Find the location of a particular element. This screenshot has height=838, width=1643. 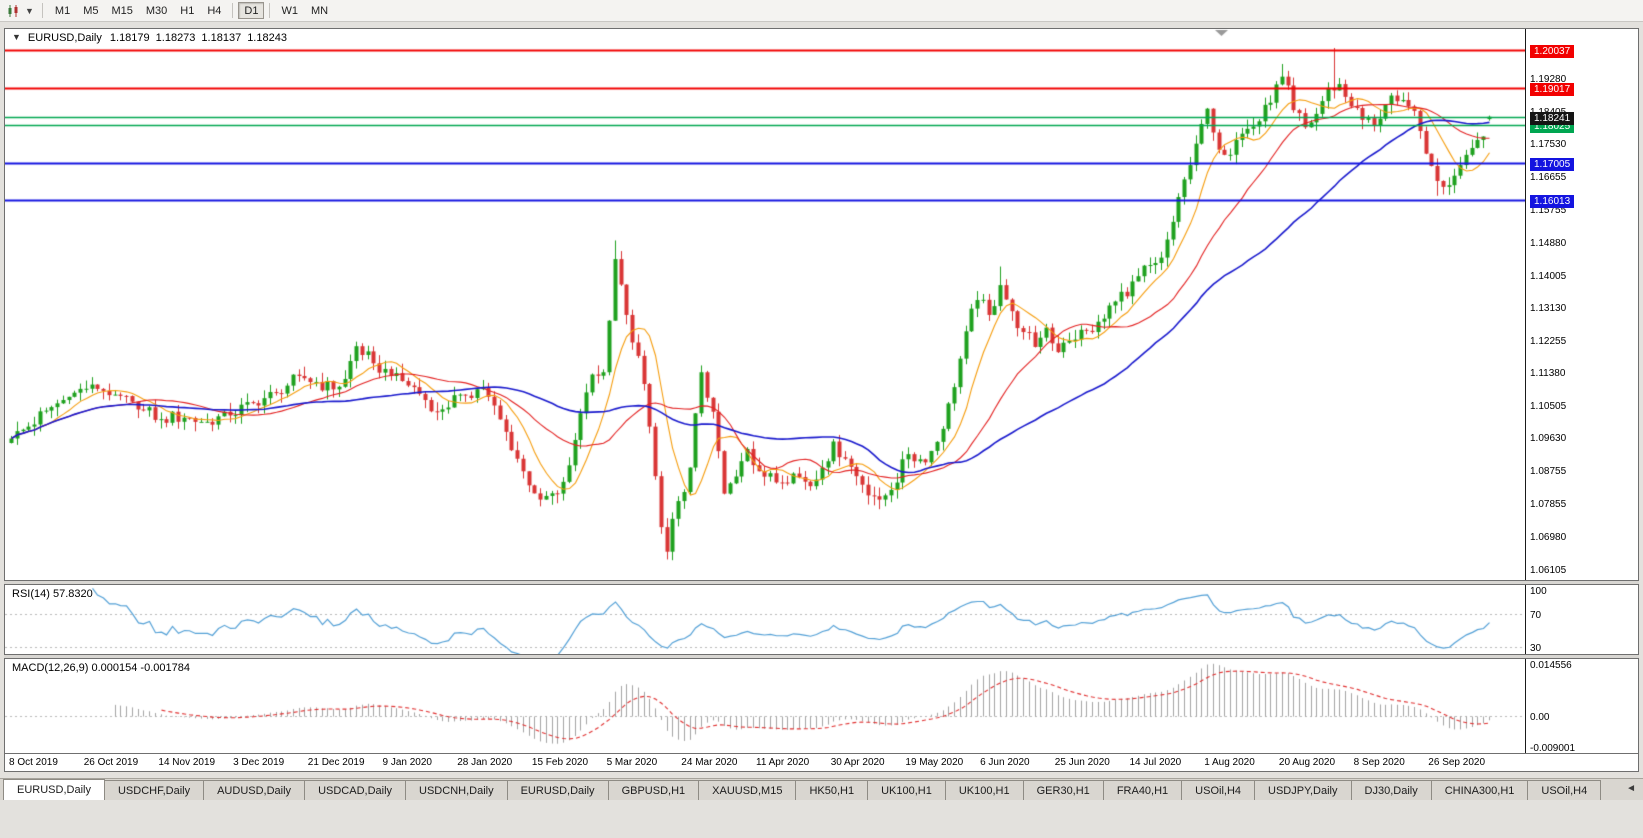

price-label-1.17005: 1.17005 is located at coordinates (1552, 164).